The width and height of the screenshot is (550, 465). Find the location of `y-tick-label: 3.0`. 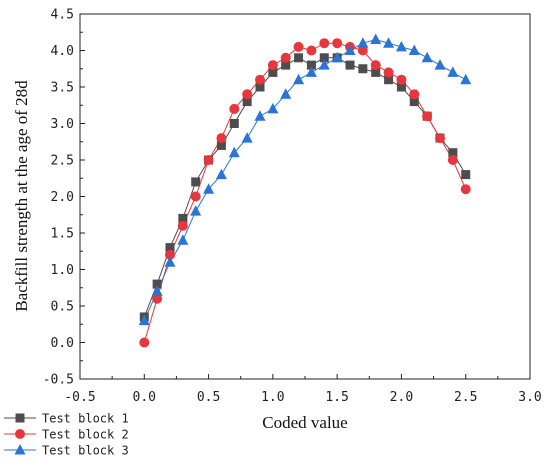

y-tick-label: 3.0 is located at coordinates (62, 124).